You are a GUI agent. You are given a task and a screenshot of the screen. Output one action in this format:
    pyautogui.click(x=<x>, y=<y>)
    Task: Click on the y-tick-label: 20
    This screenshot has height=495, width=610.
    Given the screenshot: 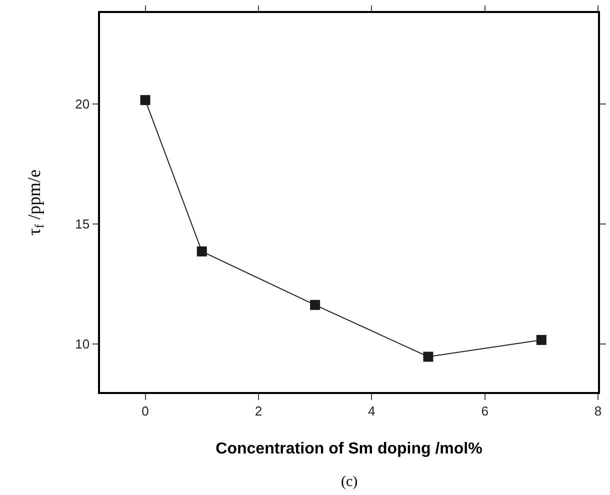 What is the action you would take?
    pyautogui.click(x=82, y=104)
    